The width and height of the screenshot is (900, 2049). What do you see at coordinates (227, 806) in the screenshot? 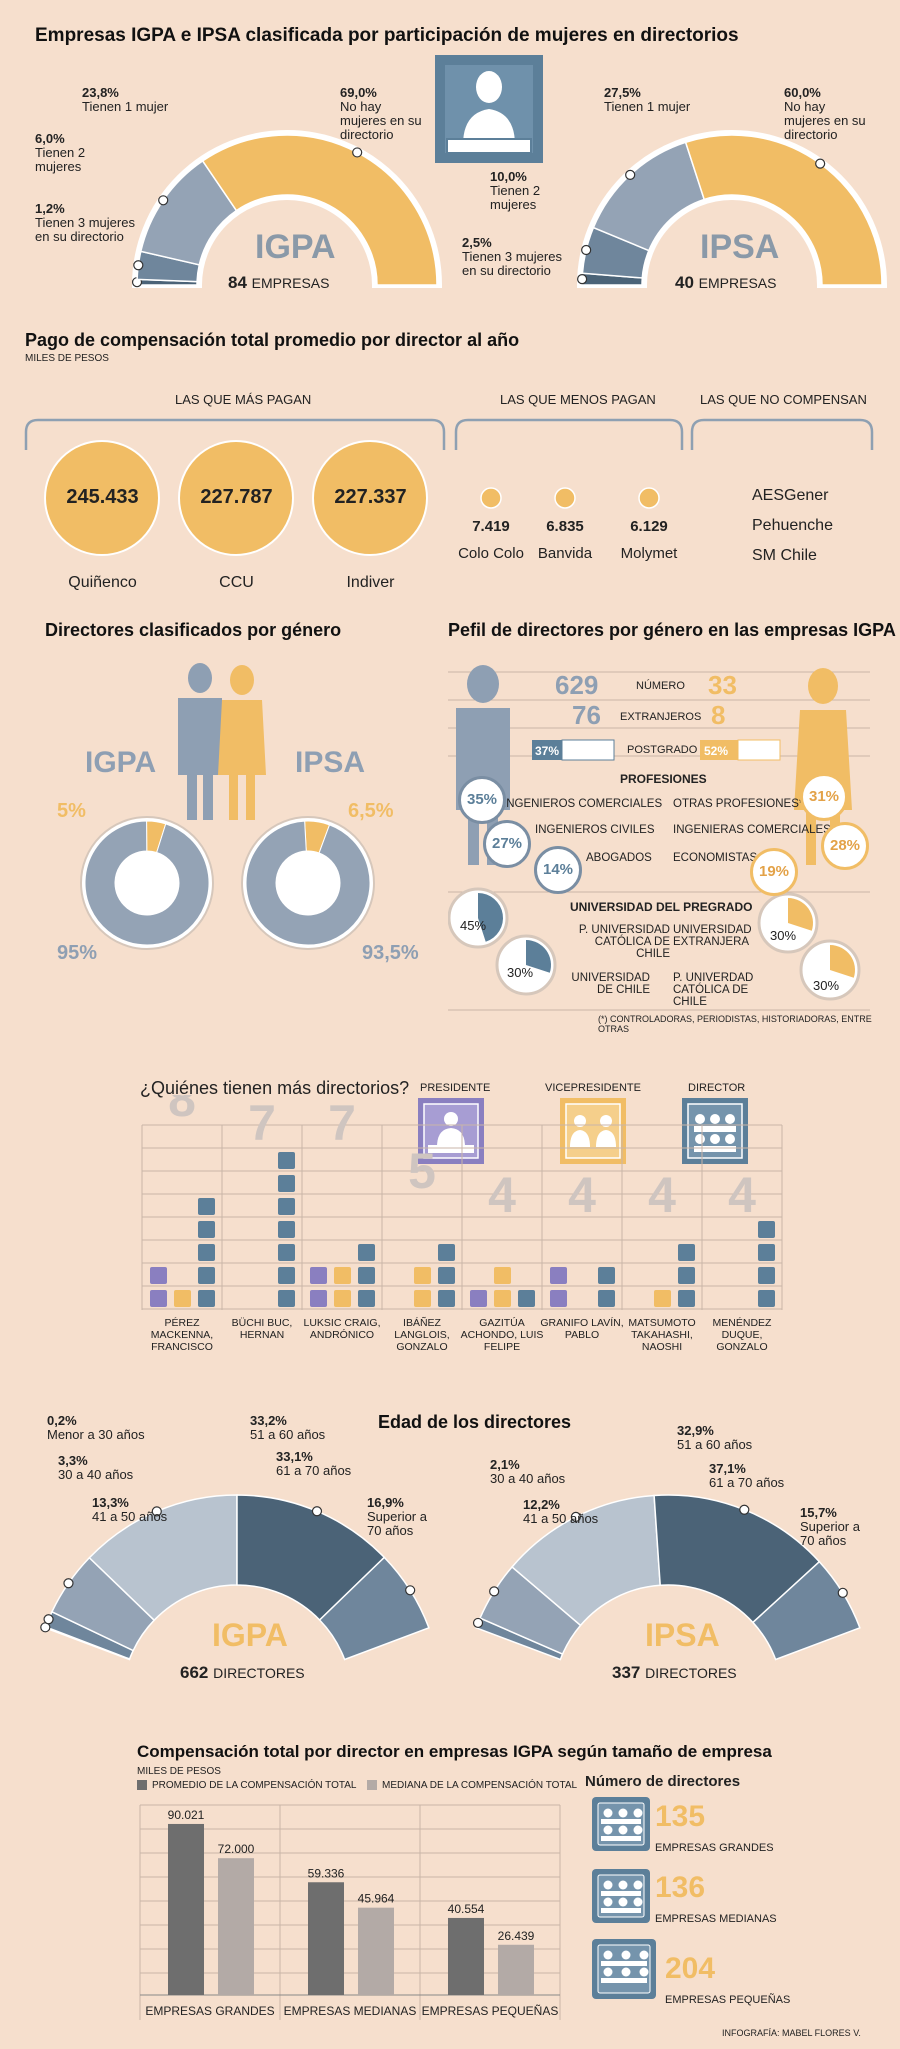
I see `s3-gender-donuts` at bounding box center [227, 806].